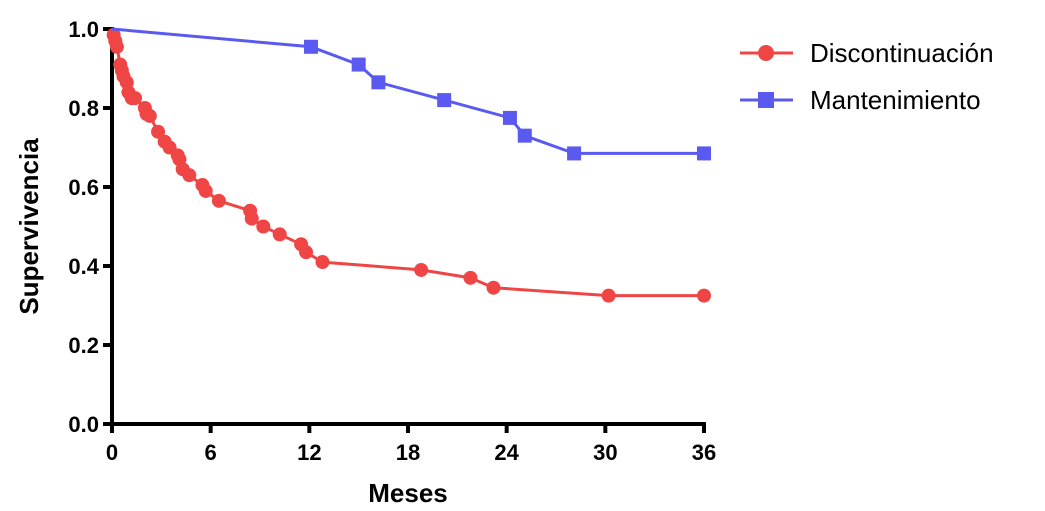 This screenshot has width=1045, height=511. I want to click on legend-label-mantenimiento: Mantenimiento, so click(895, 100).